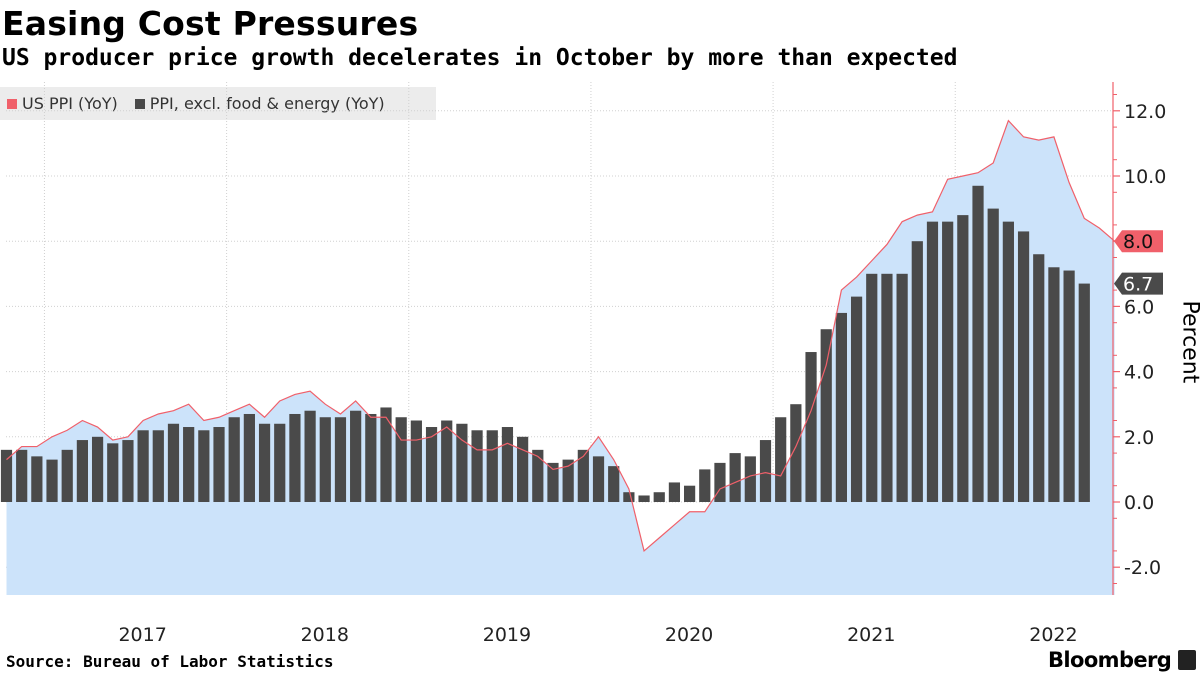 The image size is (1200, 675). What do you see at coordinates (170, 661) in the screenshot?
I see `source-note: Source: Bureau of Labor Statistics` at bounding box center [170, 661].